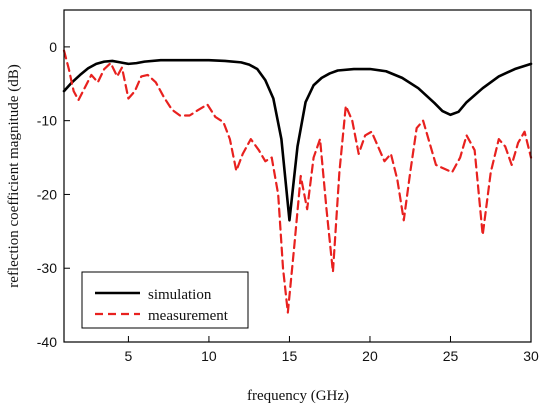 Image resolution: width=550 pixels, height=415 pixels. Describe the element at coordinates (47, 268) in the screenshot. I see `y-tick-label--30: -30` at that location.